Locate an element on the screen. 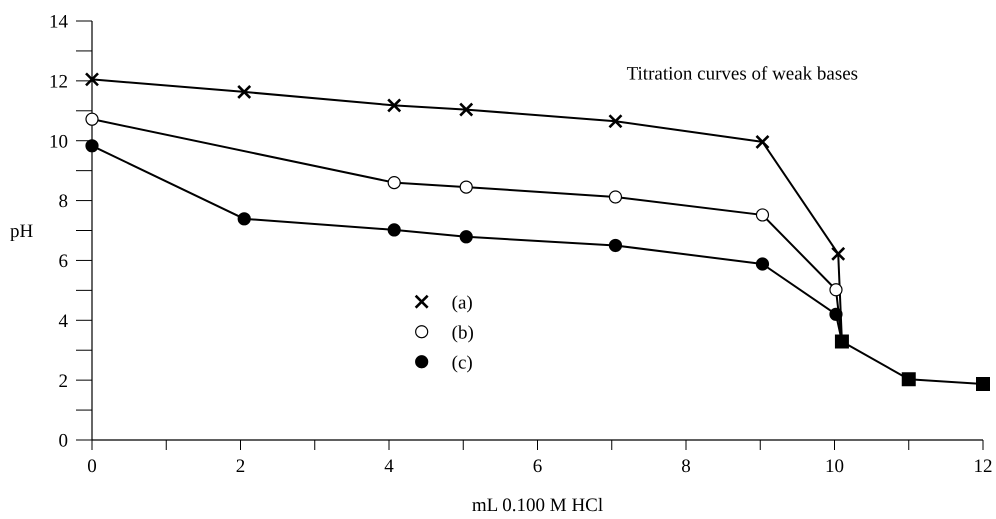  legend-label: (b) is located at coordinates (463, 333).